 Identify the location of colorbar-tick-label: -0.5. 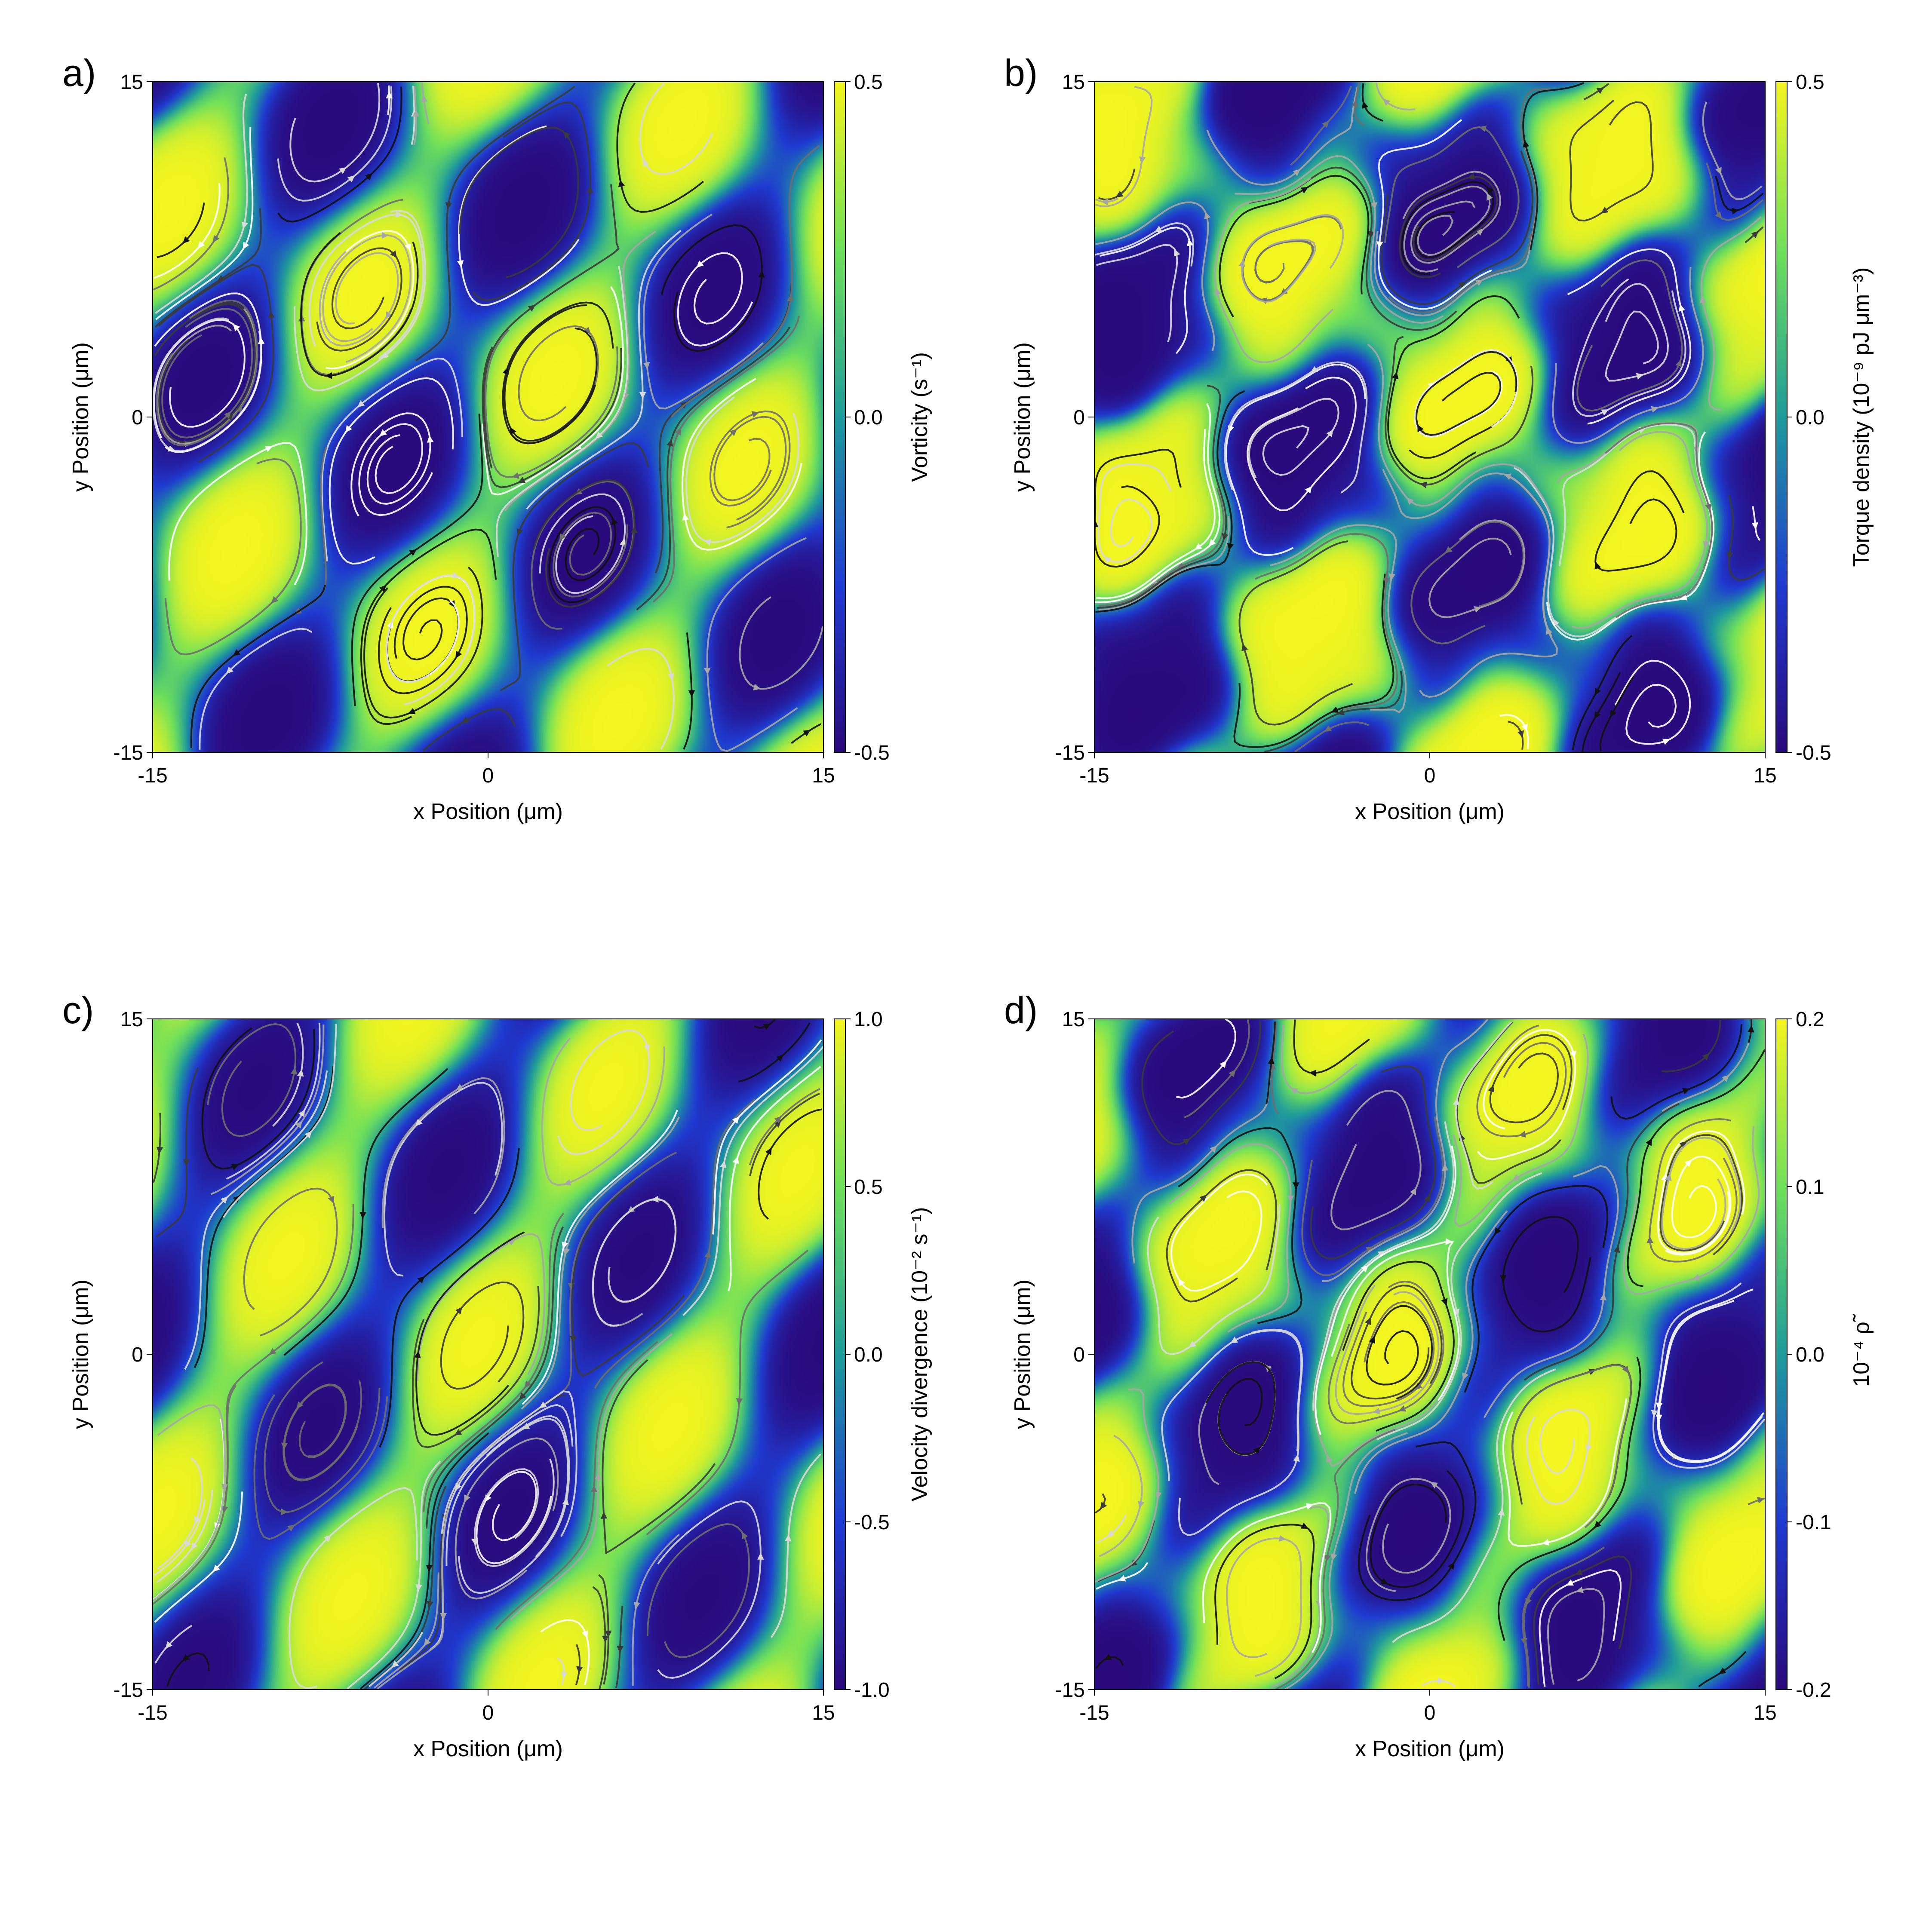
(872, 1522).